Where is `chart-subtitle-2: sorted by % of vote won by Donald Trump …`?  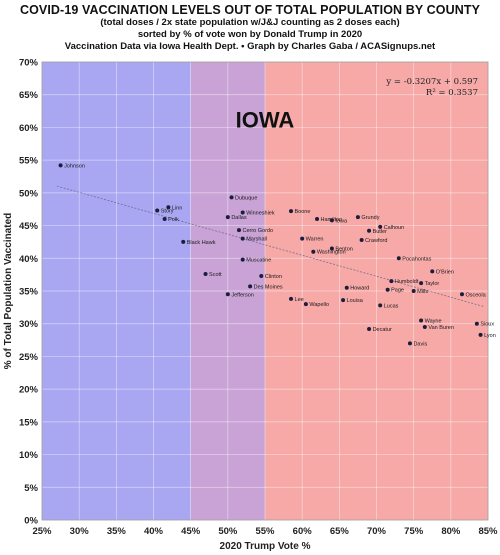 chart-subtitle-2: sorted by % of vote won by Donald Trump … is located at coordinates (250, 34).